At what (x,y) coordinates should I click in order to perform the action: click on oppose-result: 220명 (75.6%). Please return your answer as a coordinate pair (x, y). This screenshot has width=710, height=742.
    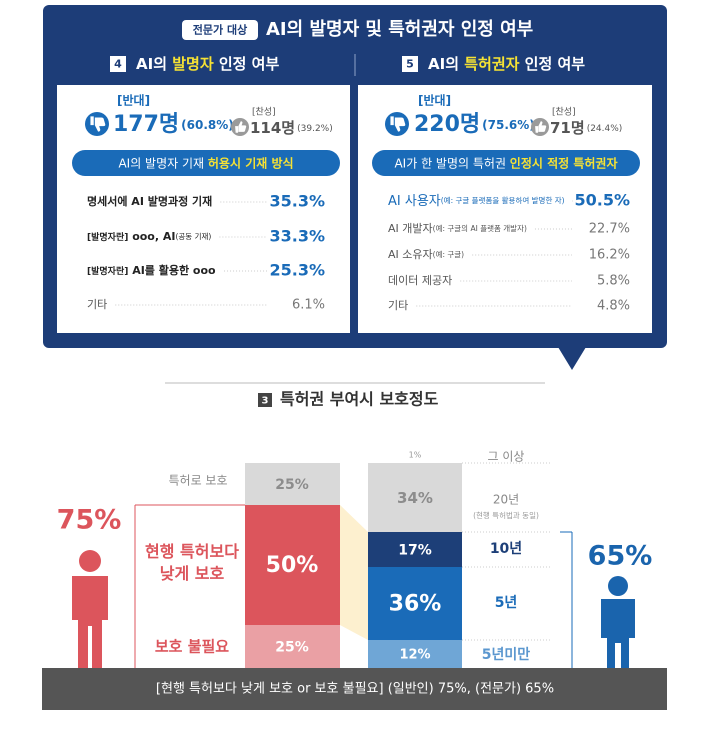
    Looking at the image, I should click on (474, 124).